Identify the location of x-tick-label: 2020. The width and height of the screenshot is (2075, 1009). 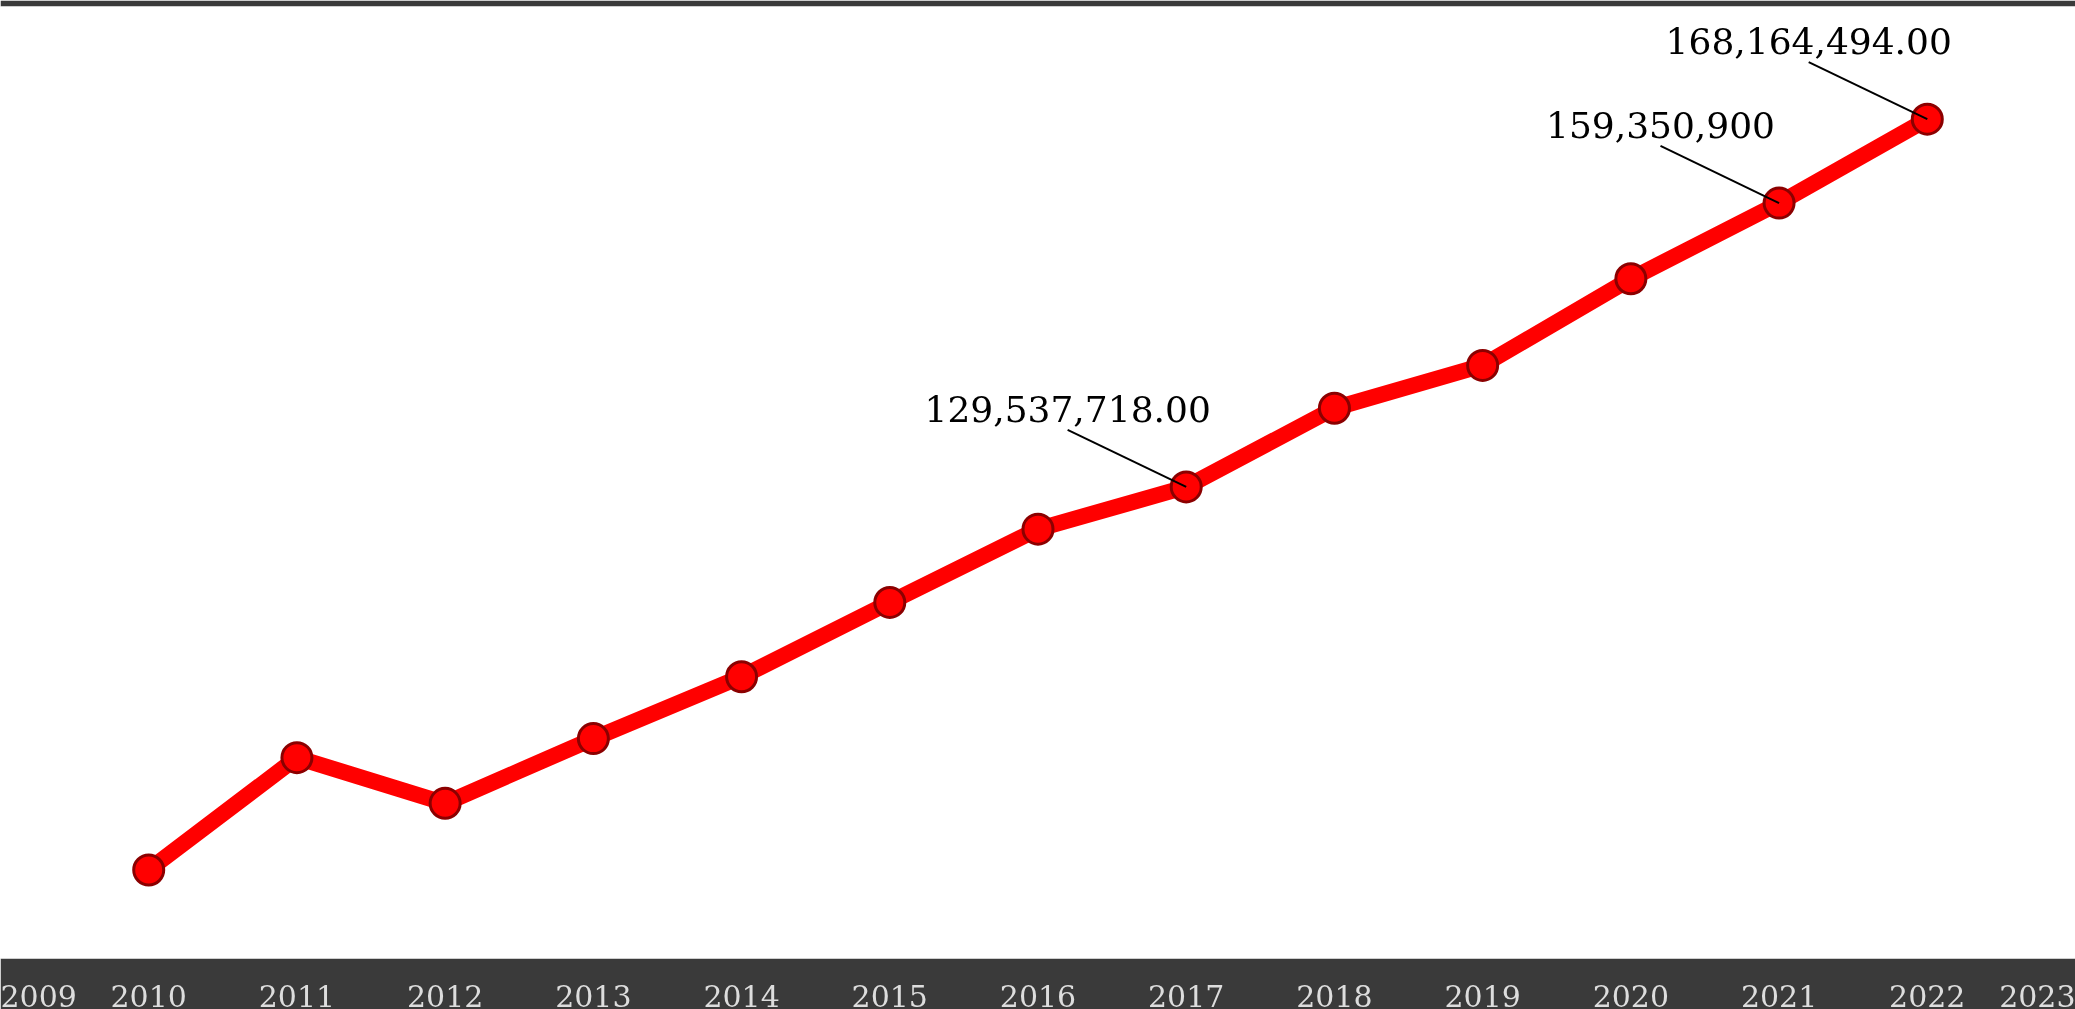
(1631, 993).